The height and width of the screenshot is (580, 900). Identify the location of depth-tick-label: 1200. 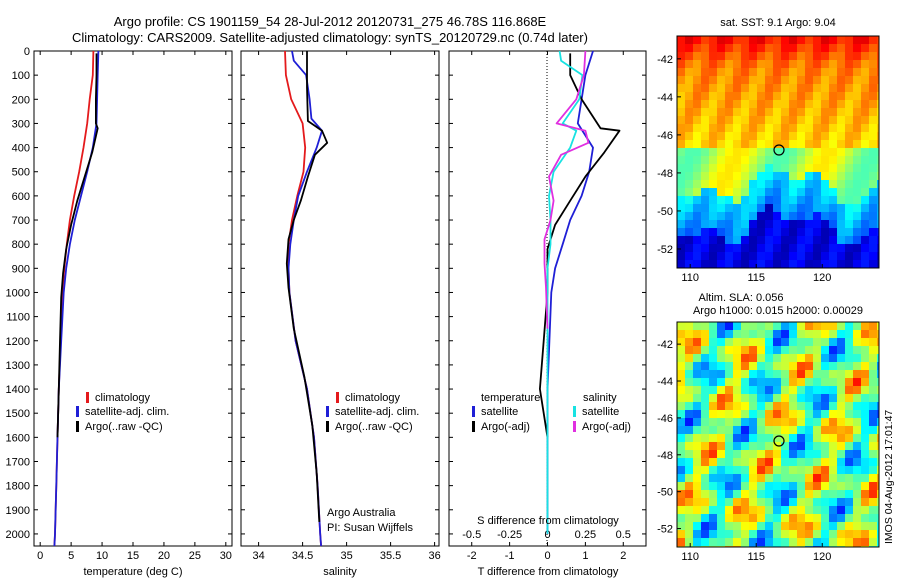
(18, 342).